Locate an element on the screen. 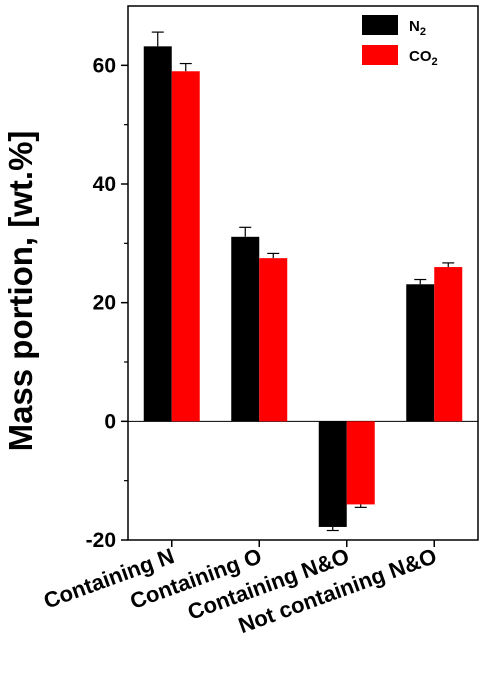 The width and height of the screenshot is (494, 673). y-tick-label: 40 is located at coordinates (104, 184).